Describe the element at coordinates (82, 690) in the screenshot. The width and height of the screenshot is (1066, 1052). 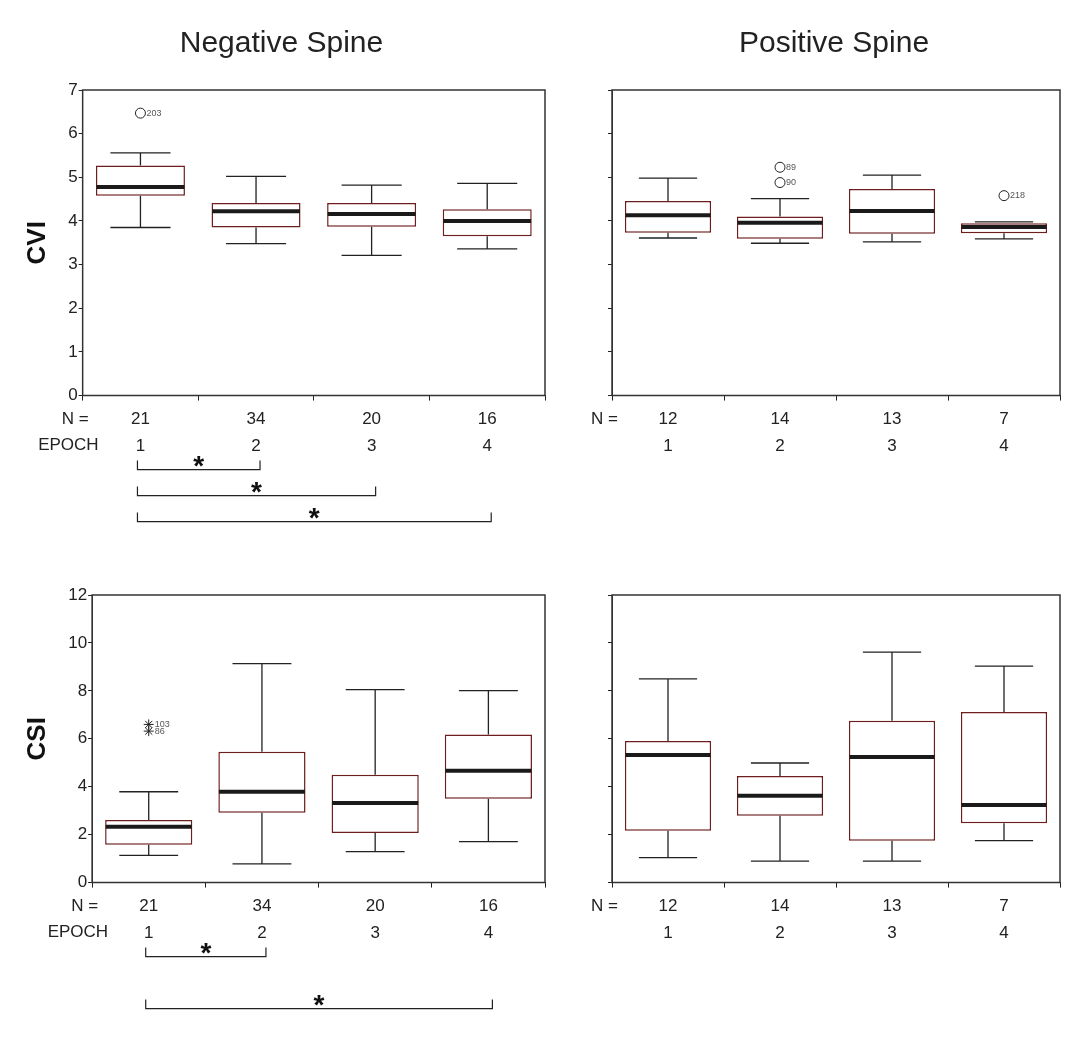
I see `y-tick-label: 8` at that location.